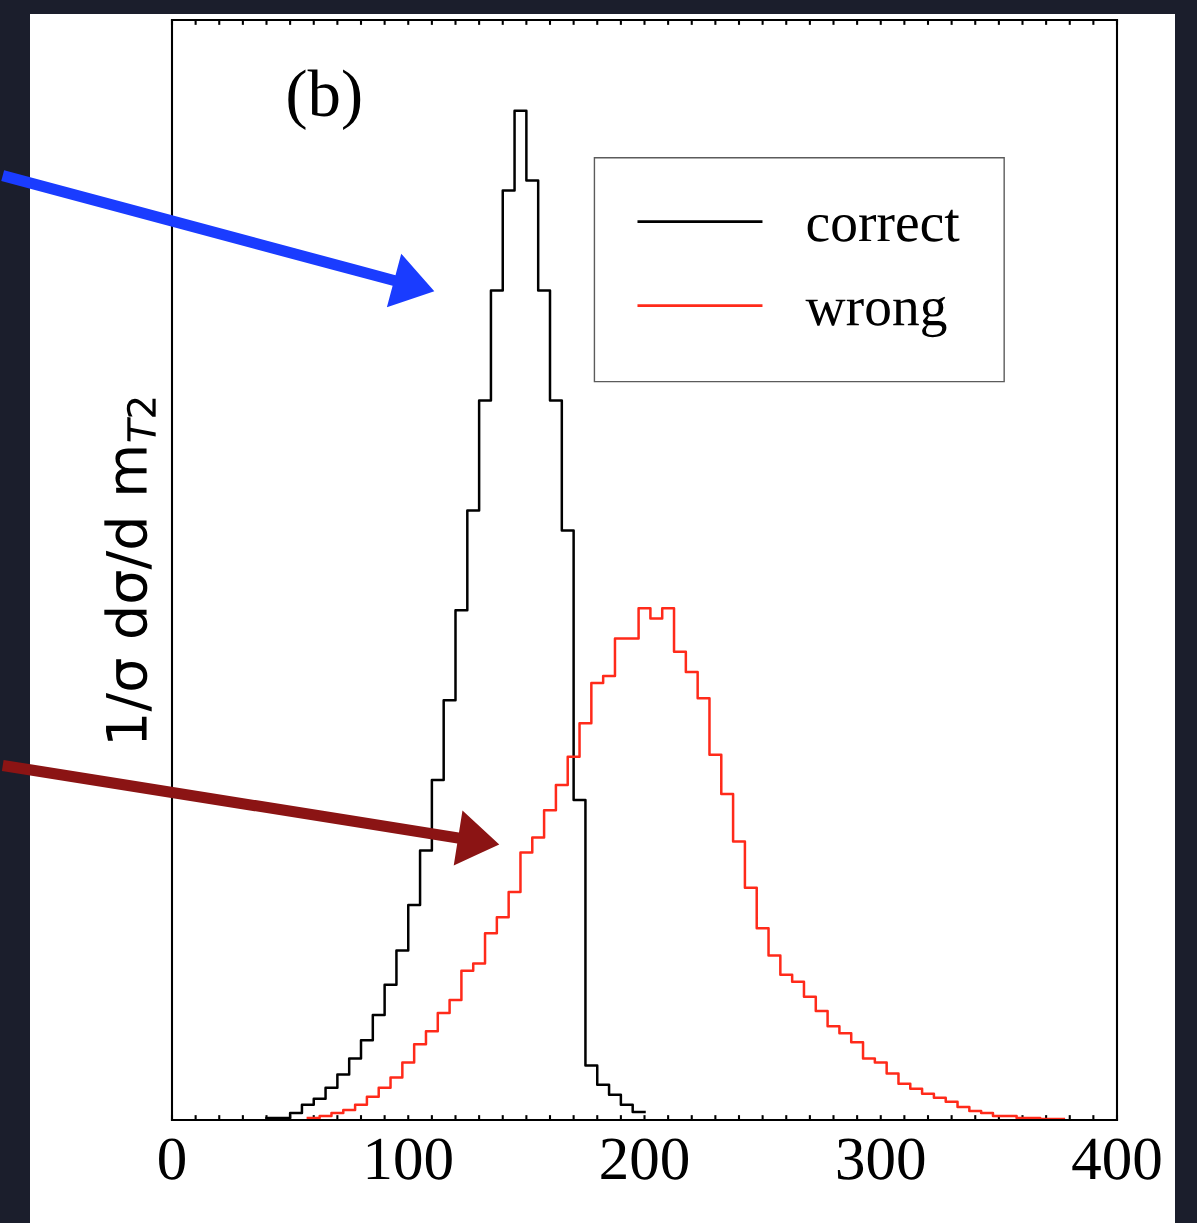  I want to click on legend-label: wrong, so click(876, 317).